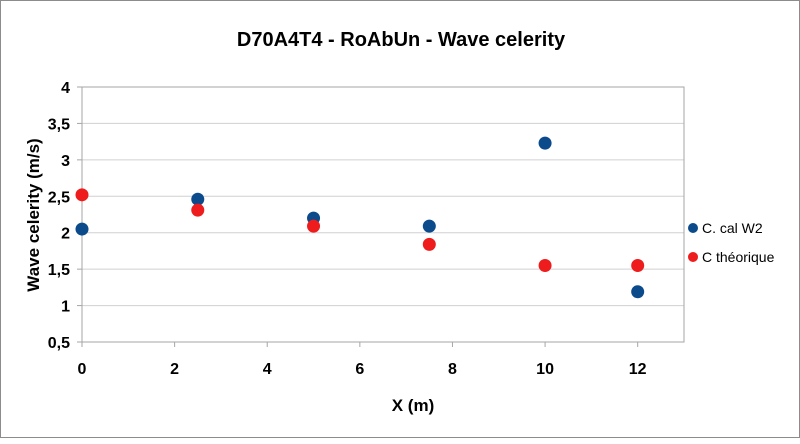 The height and width of the screenshot is (444, 800). What do you see at coordinates (33, 214) in the screenshot?
I see `y-axis-label: Wave celerity (m/s)` at bounding box center [33, 214].